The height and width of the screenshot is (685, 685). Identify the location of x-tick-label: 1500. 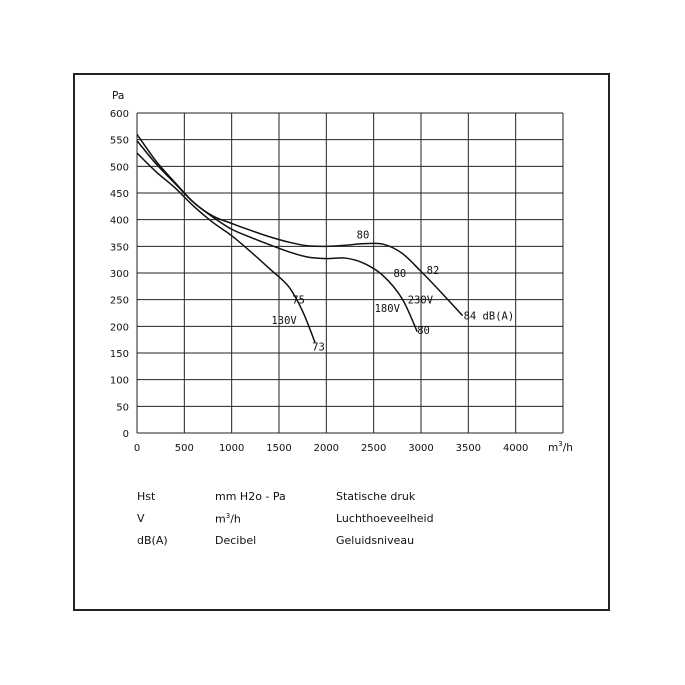
(278, 448).